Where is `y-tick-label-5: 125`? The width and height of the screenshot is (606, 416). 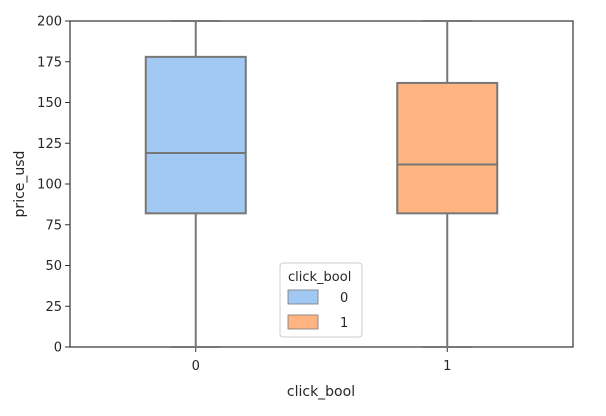
y-tick-label-5: 125 is located at coordinates (49, 144).